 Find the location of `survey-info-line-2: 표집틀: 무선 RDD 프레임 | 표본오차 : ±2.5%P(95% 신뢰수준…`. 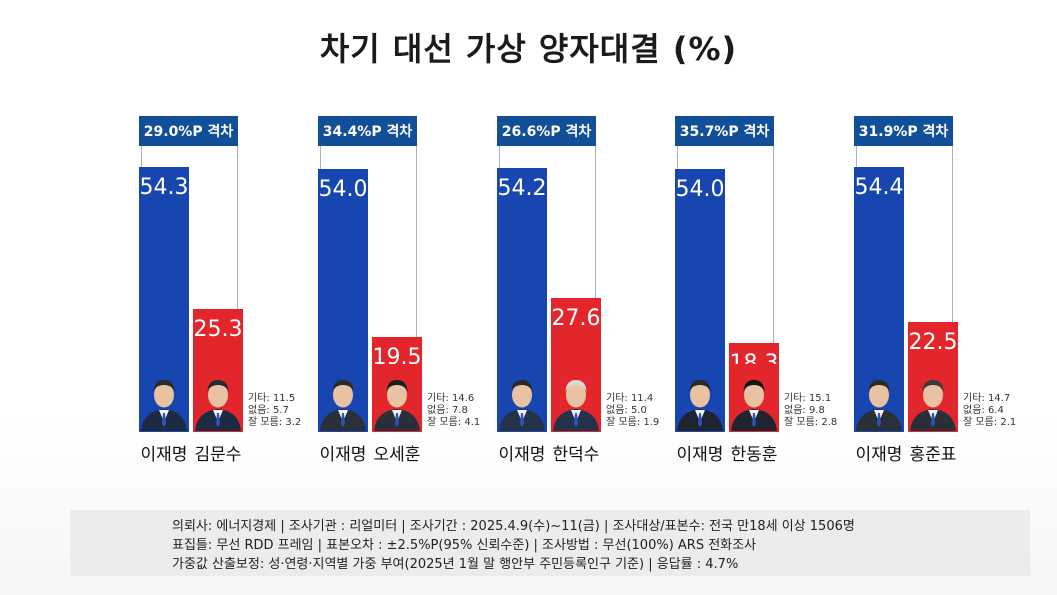

survey-info-line-2: 표집틀: 무선 RDD 프레임 | 표본오차 : ±2.5%P(95% 신뢰수준… is located at coordinates (464, 545).